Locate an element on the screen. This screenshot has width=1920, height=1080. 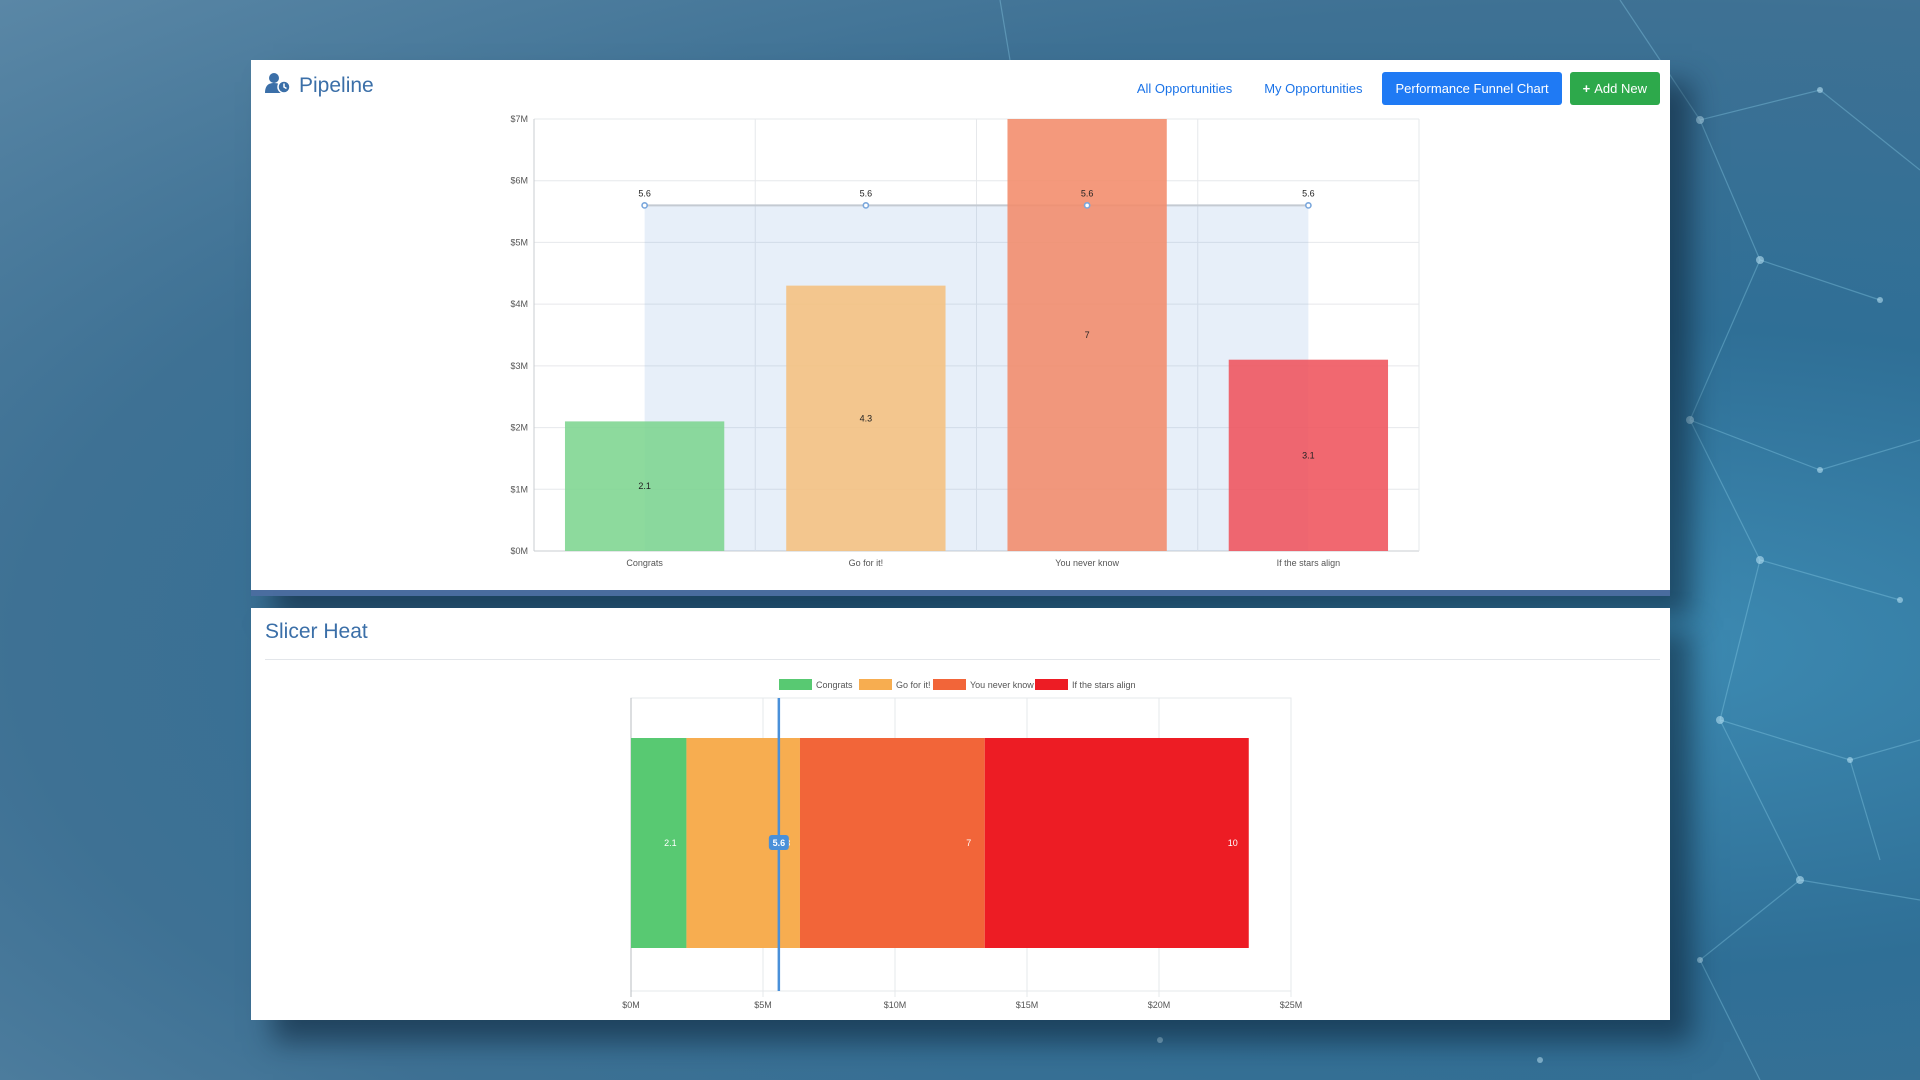
x-tick-label: You never know is located at coordinates (1087, 563).